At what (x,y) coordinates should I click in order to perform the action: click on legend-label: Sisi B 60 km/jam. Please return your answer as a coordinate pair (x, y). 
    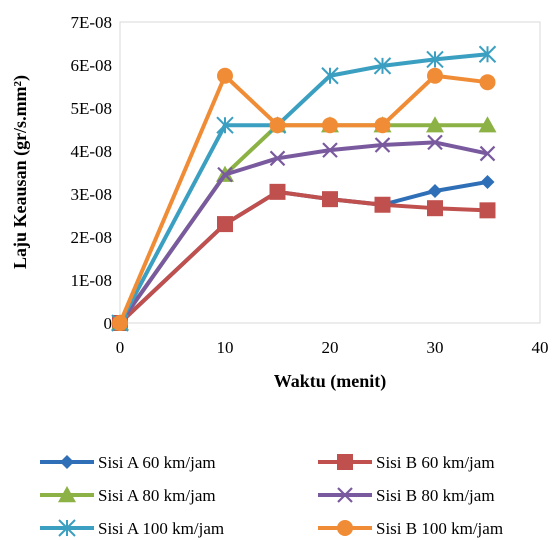
    Looking at the image, I should click on (435, 462).